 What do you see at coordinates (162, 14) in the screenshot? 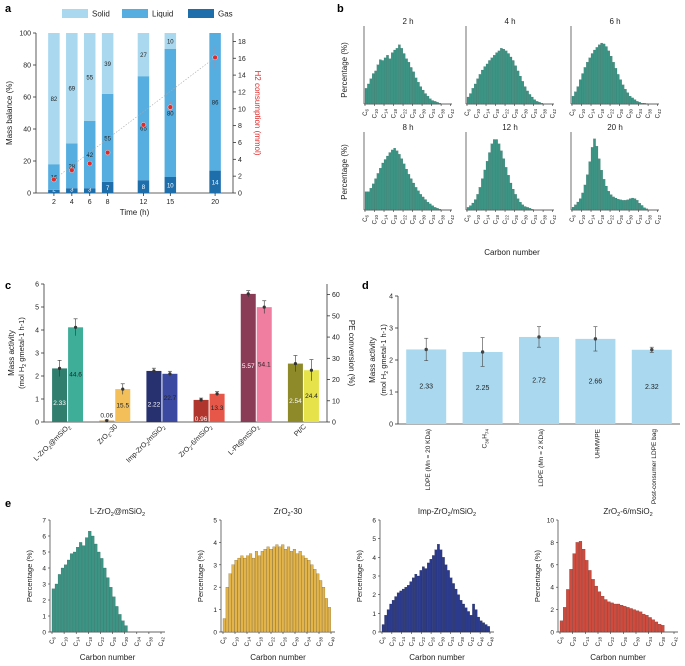
I see `a-legend-label: Liquid` at bounding box center [162, 14].